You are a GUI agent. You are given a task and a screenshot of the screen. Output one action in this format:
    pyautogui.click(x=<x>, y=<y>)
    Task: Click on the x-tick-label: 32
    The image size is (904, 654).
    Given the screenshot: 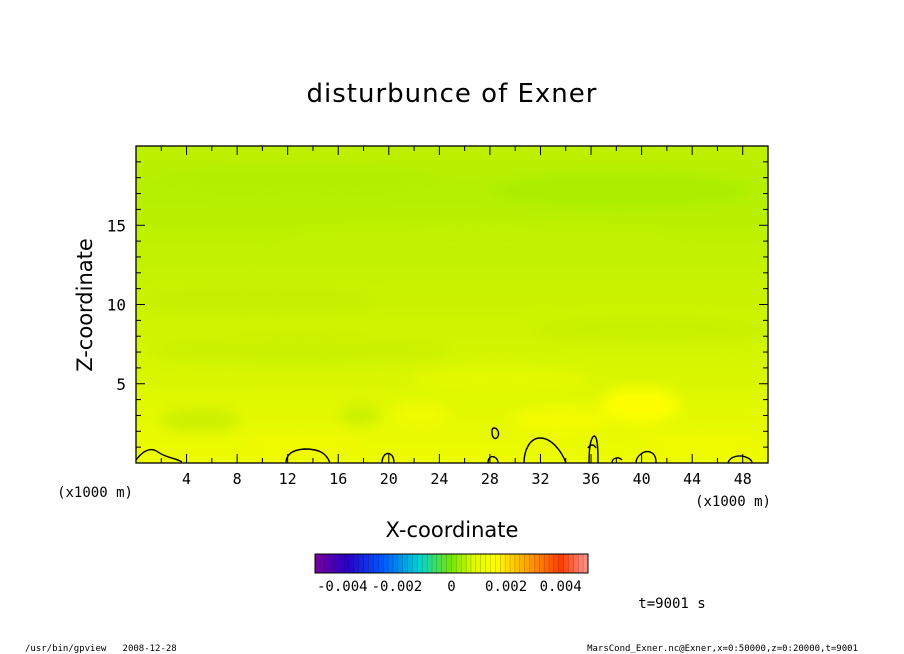 What is the action you would take?
    pyautogui.click(x=540, y=479)
    